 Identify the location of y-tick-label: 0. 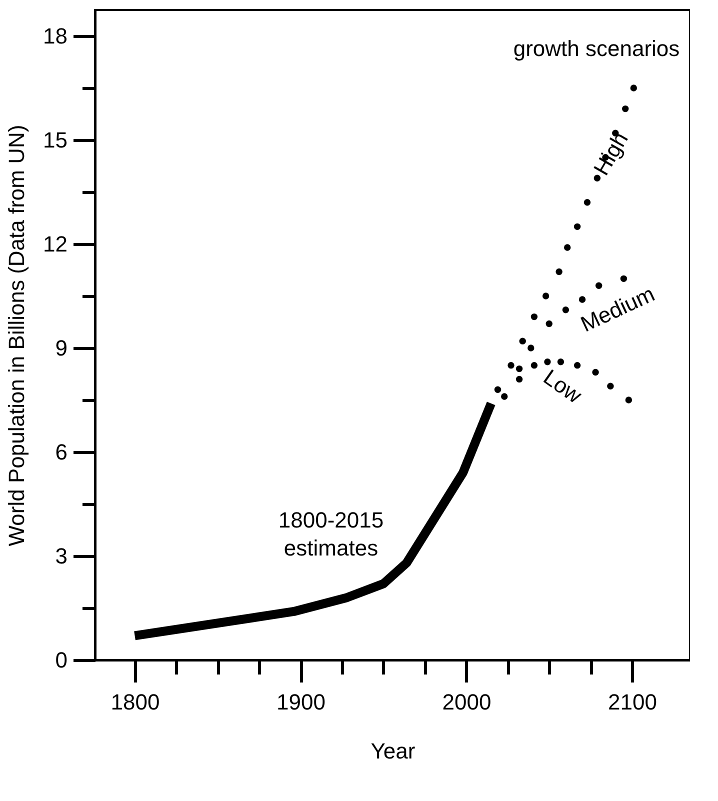
(61, 660).